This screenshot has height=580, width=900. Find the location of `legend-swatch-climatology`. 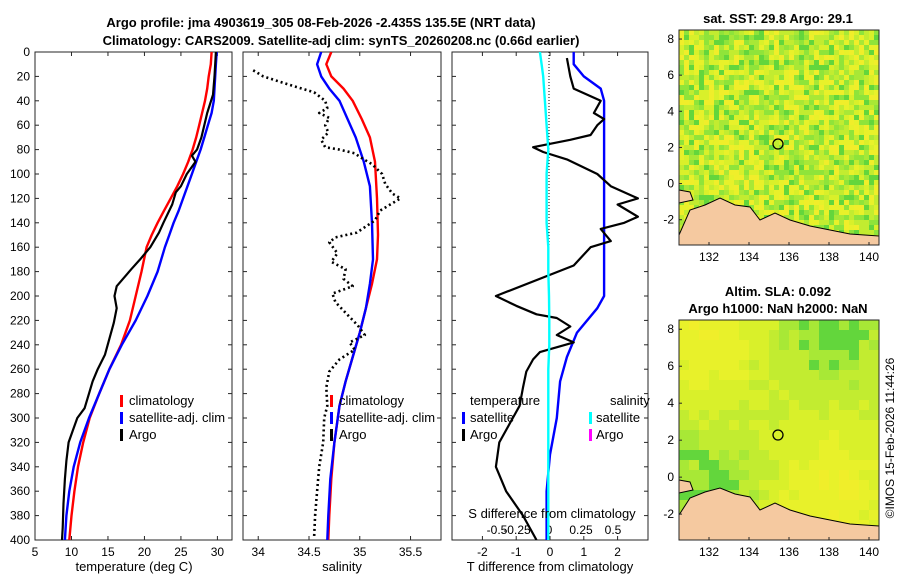

legend-swatch-climatology is located at coordinates (331, 401).